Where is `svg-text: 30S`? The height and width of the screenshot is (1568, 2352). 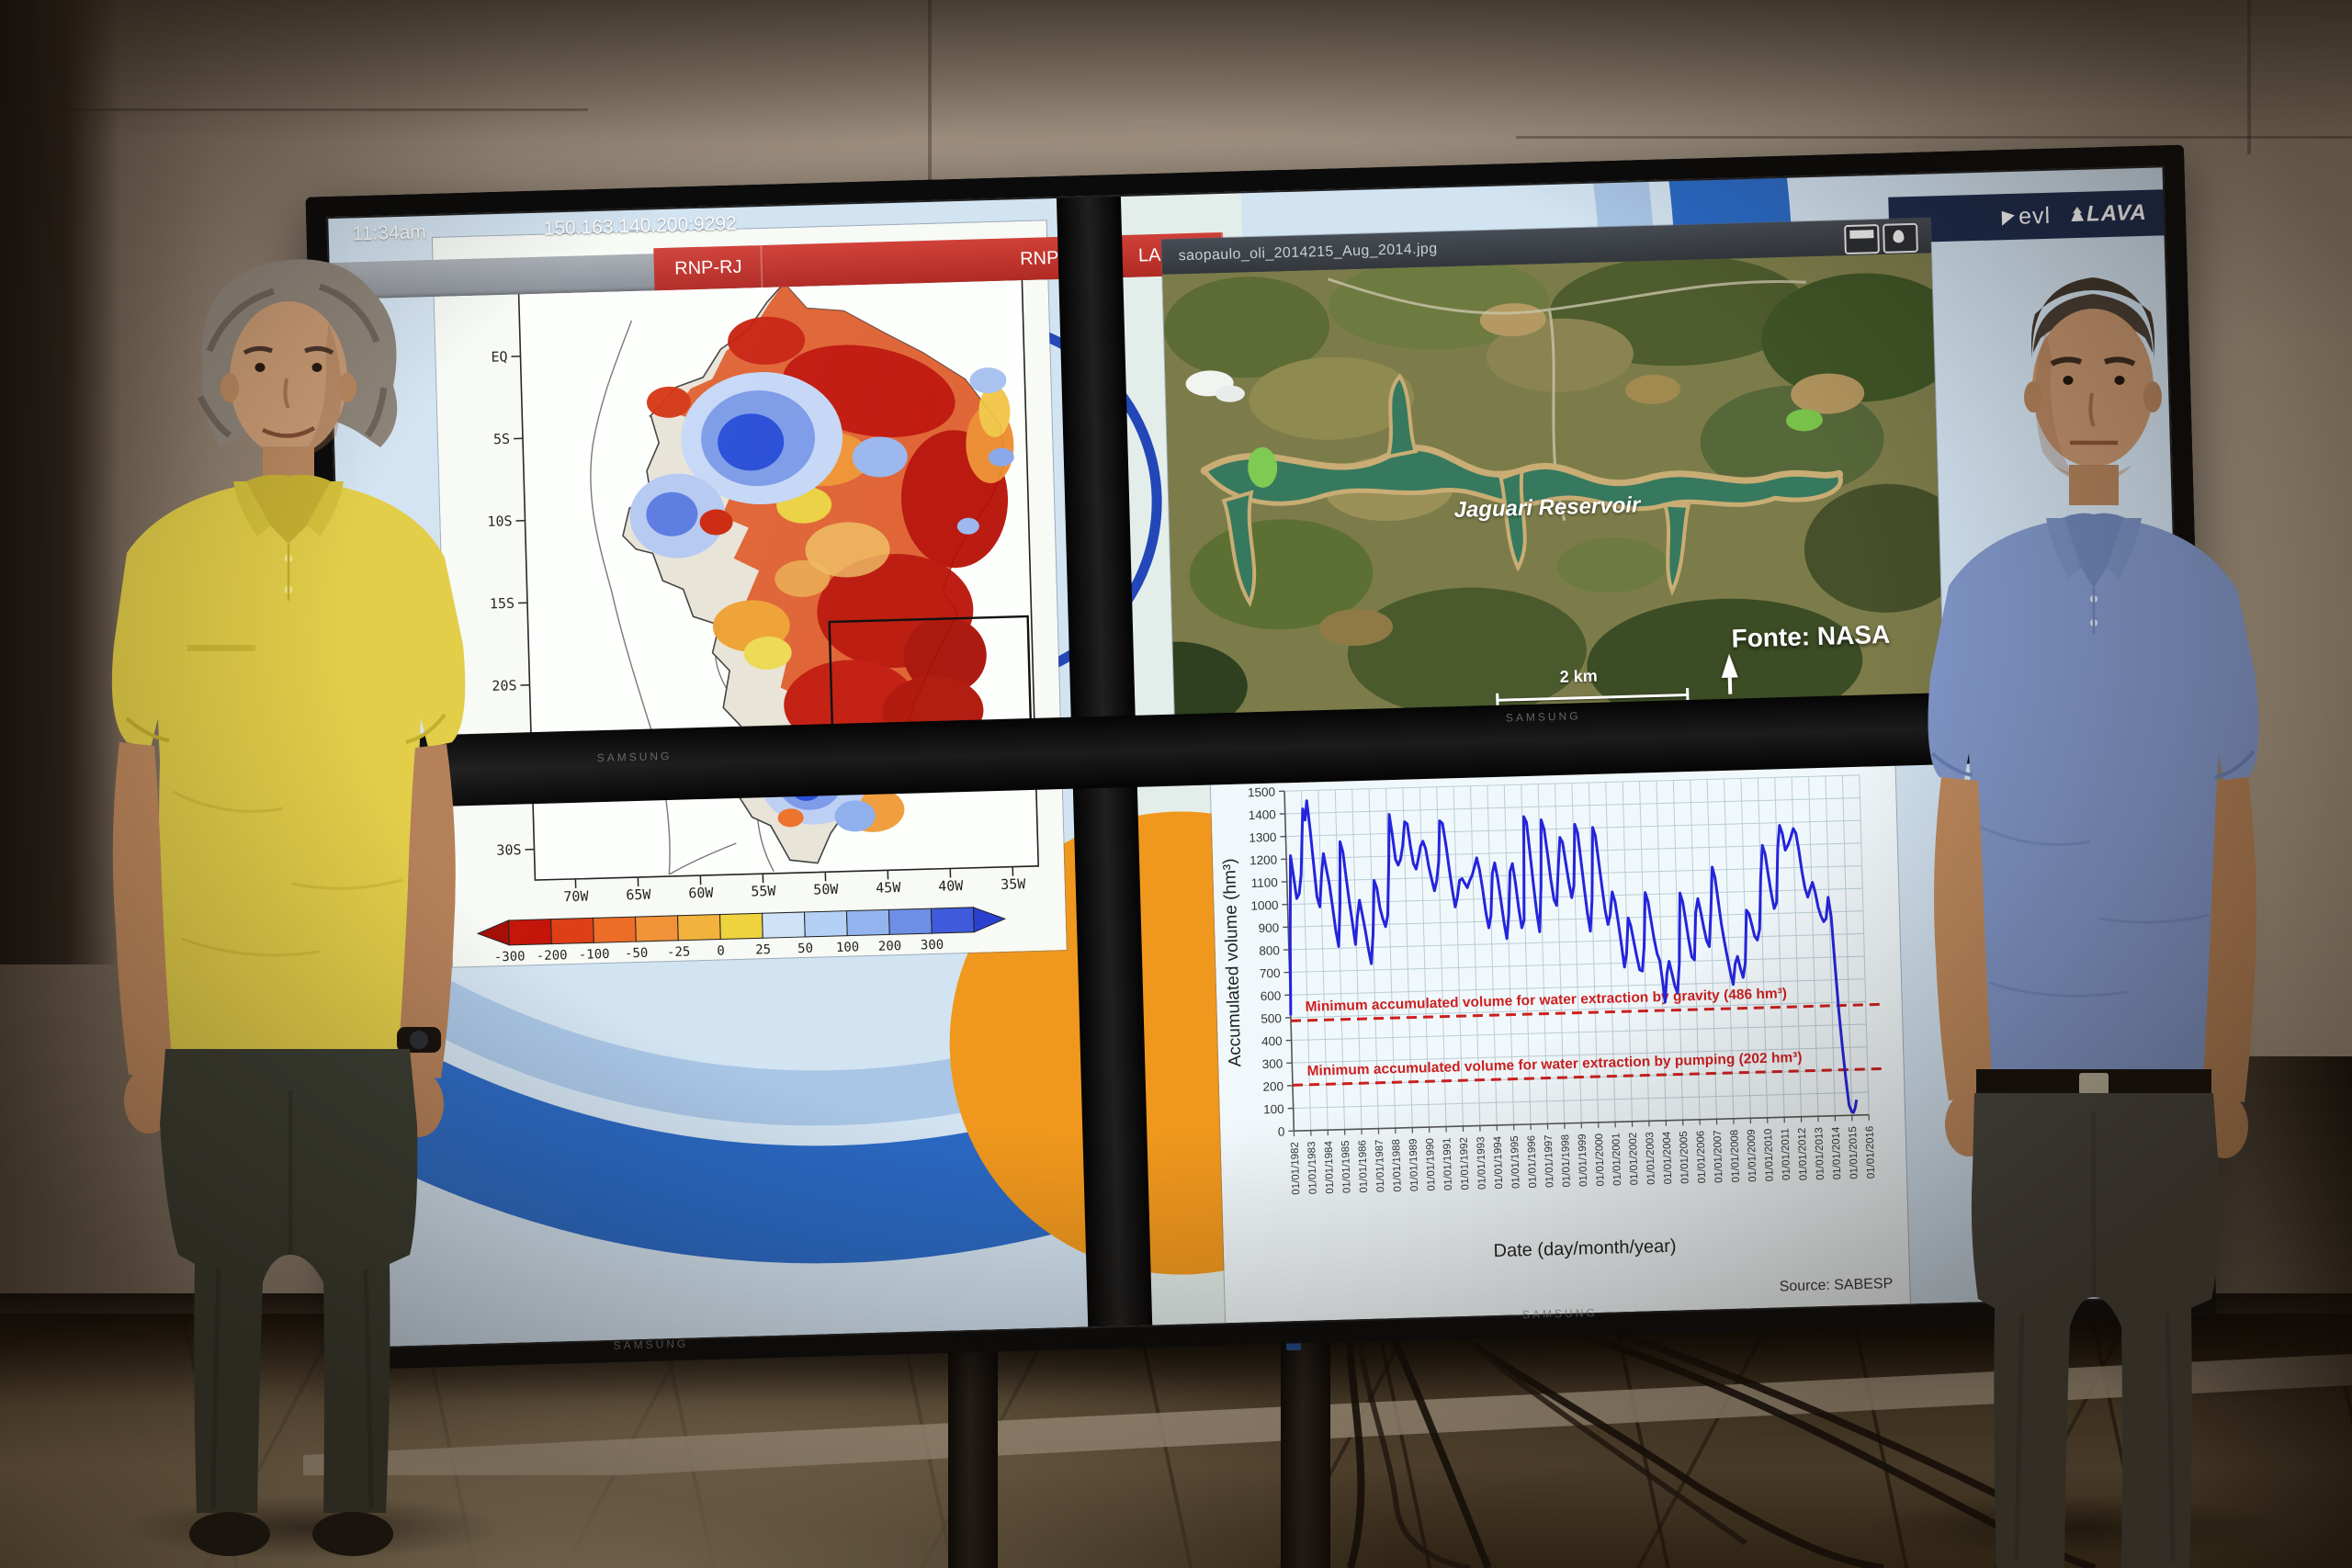
svg-text: 30S is located at coordinates (509, 850).